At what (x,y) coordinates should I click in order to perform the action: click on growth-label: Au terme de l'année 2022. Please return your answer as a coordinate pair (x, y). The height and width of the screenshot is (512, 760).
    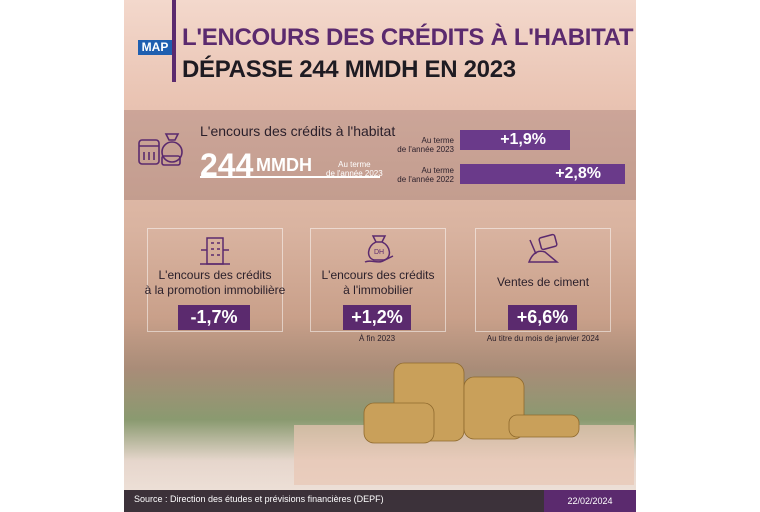
    Looking at the image, I should click on (409, 175).